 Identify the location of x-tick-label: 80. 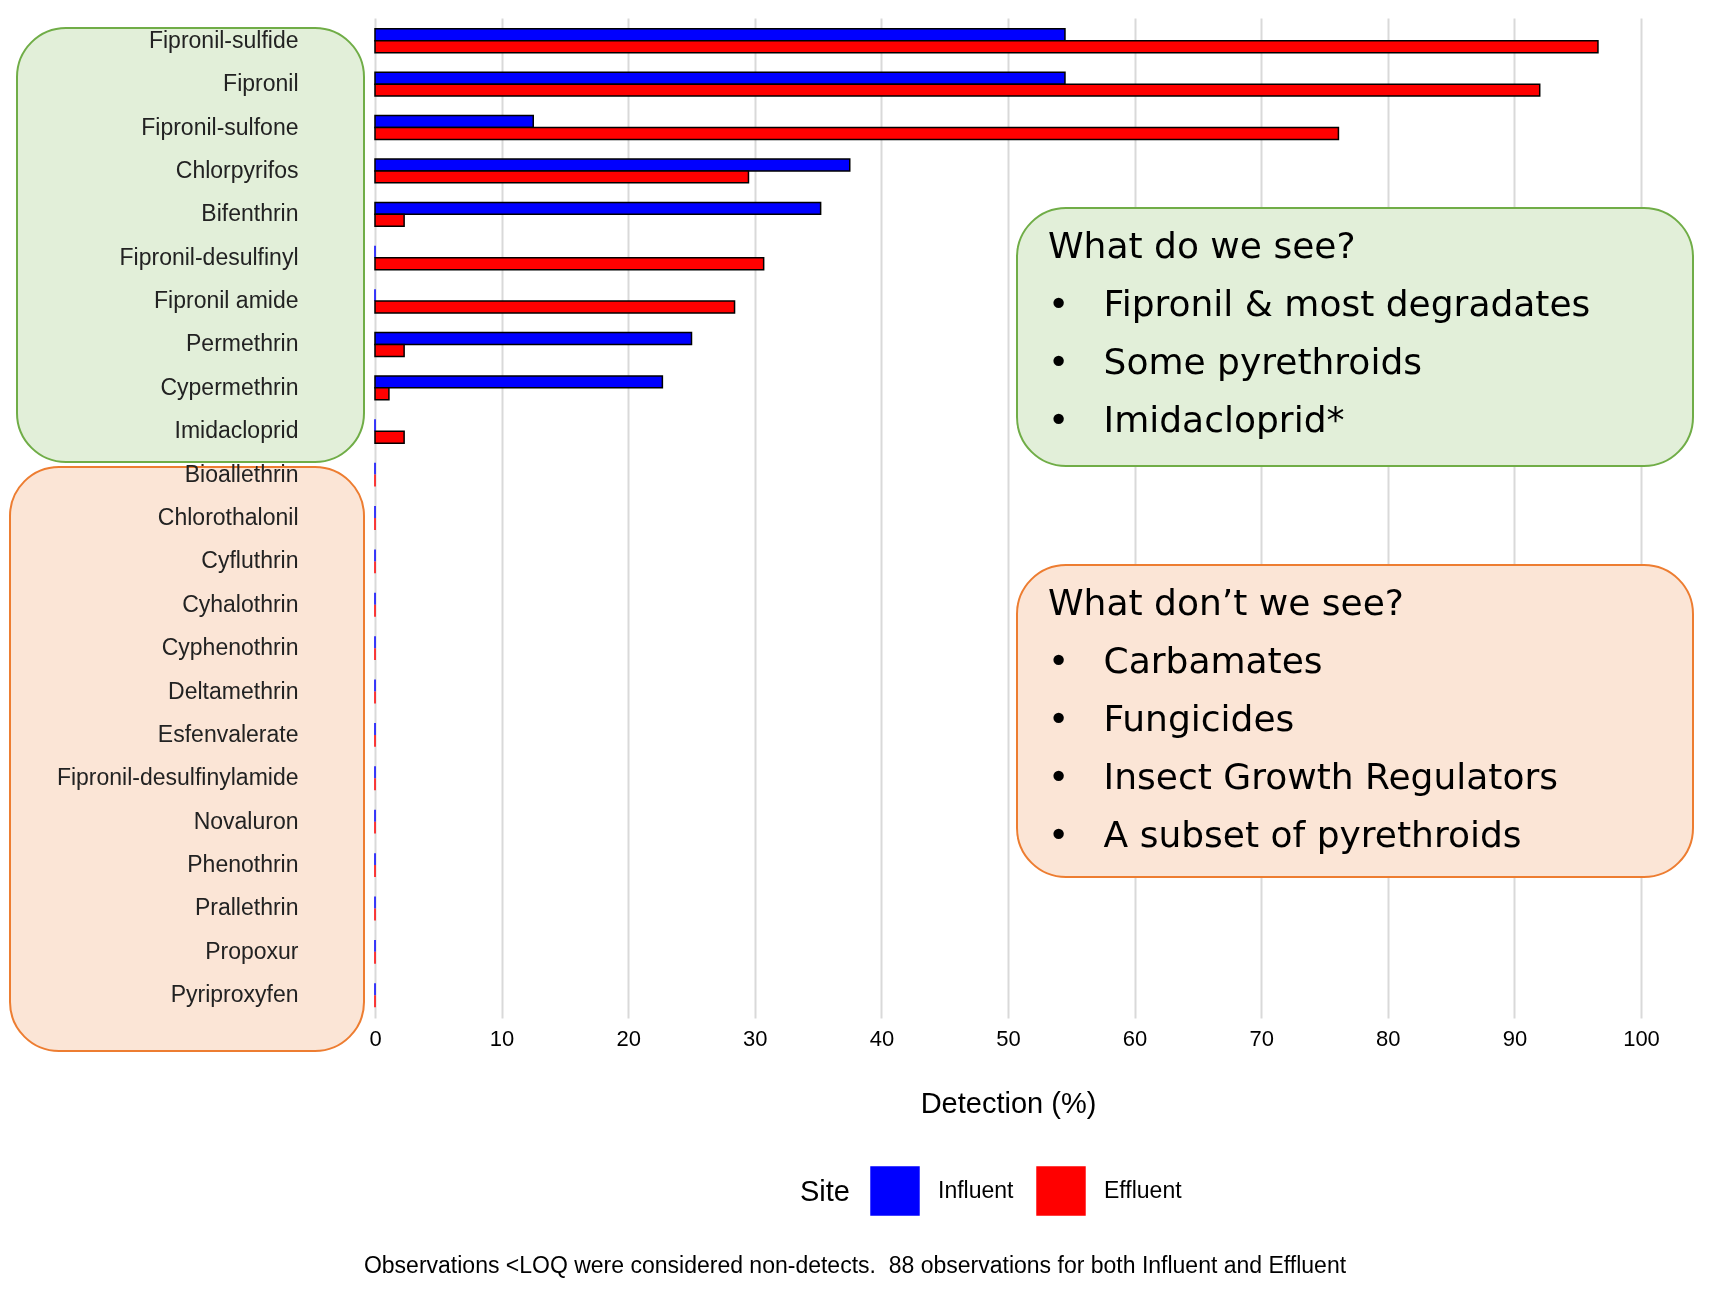
(1388, 1038).